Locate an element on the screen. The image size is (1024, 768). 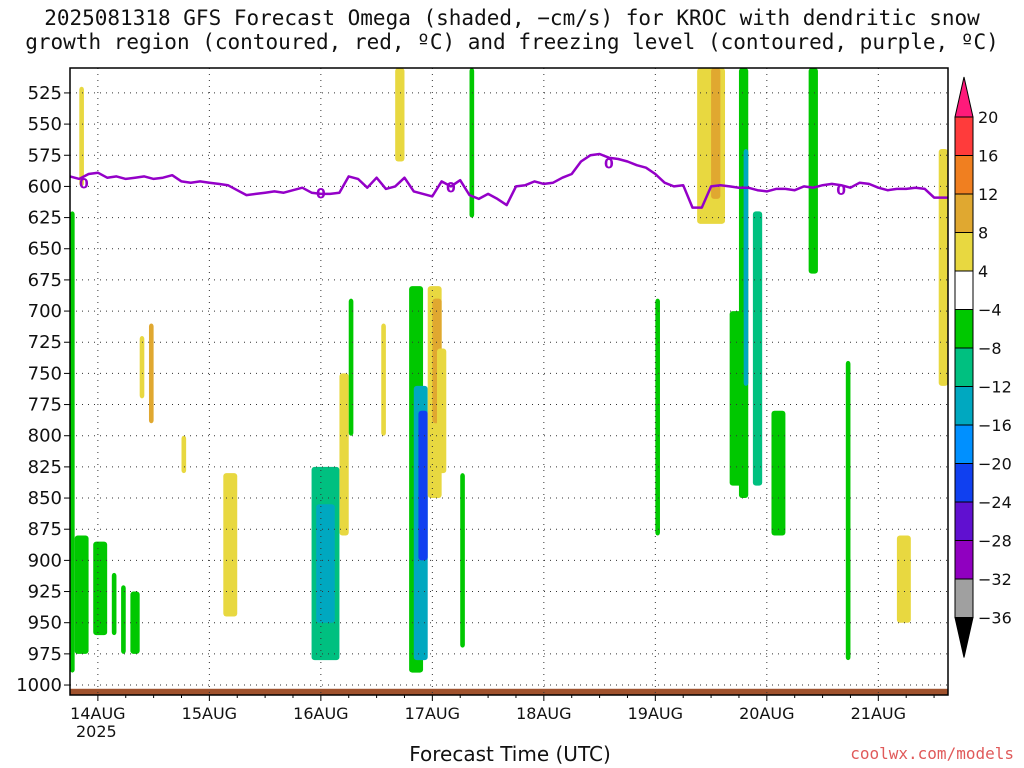
colorbar-top-arrow is located at coordinates (964, 97).